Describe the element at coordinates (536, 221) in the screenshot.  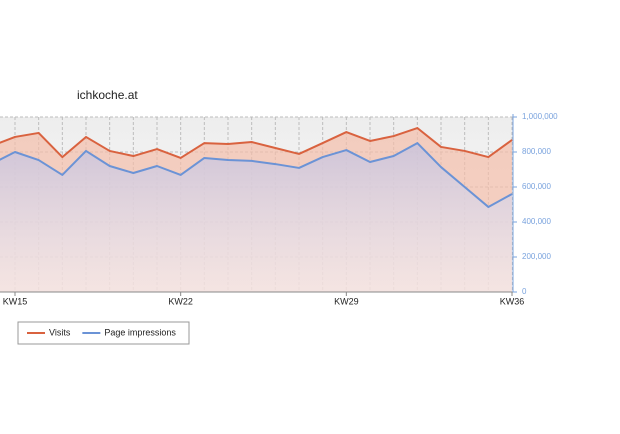
I see `y-tick-label: 400,000` at that location.